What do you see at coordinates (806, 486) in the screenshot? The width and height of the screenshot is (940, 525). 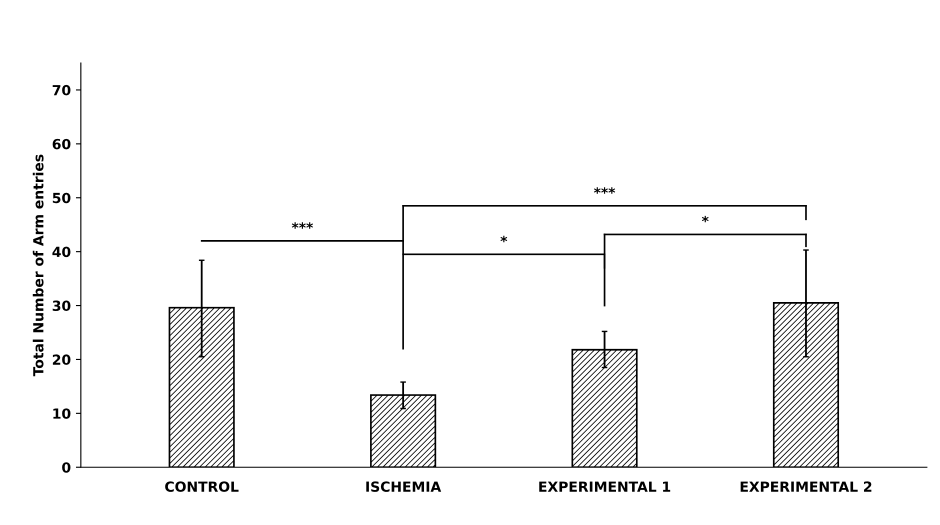 I see `x-tick-label: EXPERIMENTAL 2` at bounding box center [806, 486].